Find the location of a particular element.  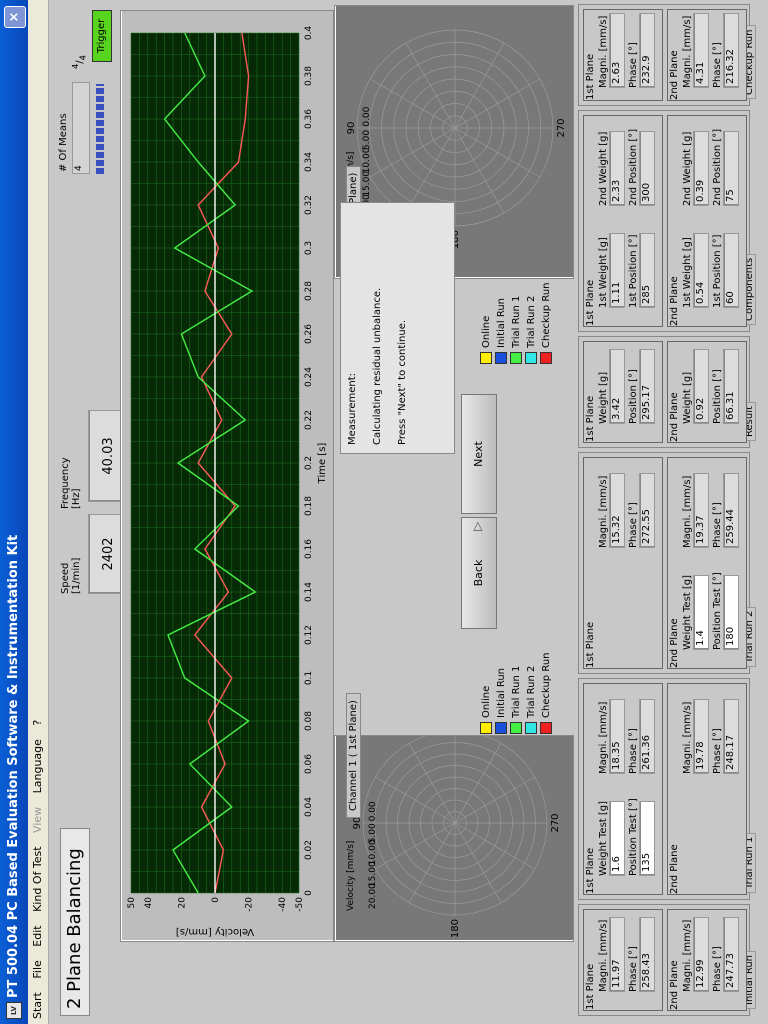

field: Weight [g] 0.92 is located at coordinates (695, 386).